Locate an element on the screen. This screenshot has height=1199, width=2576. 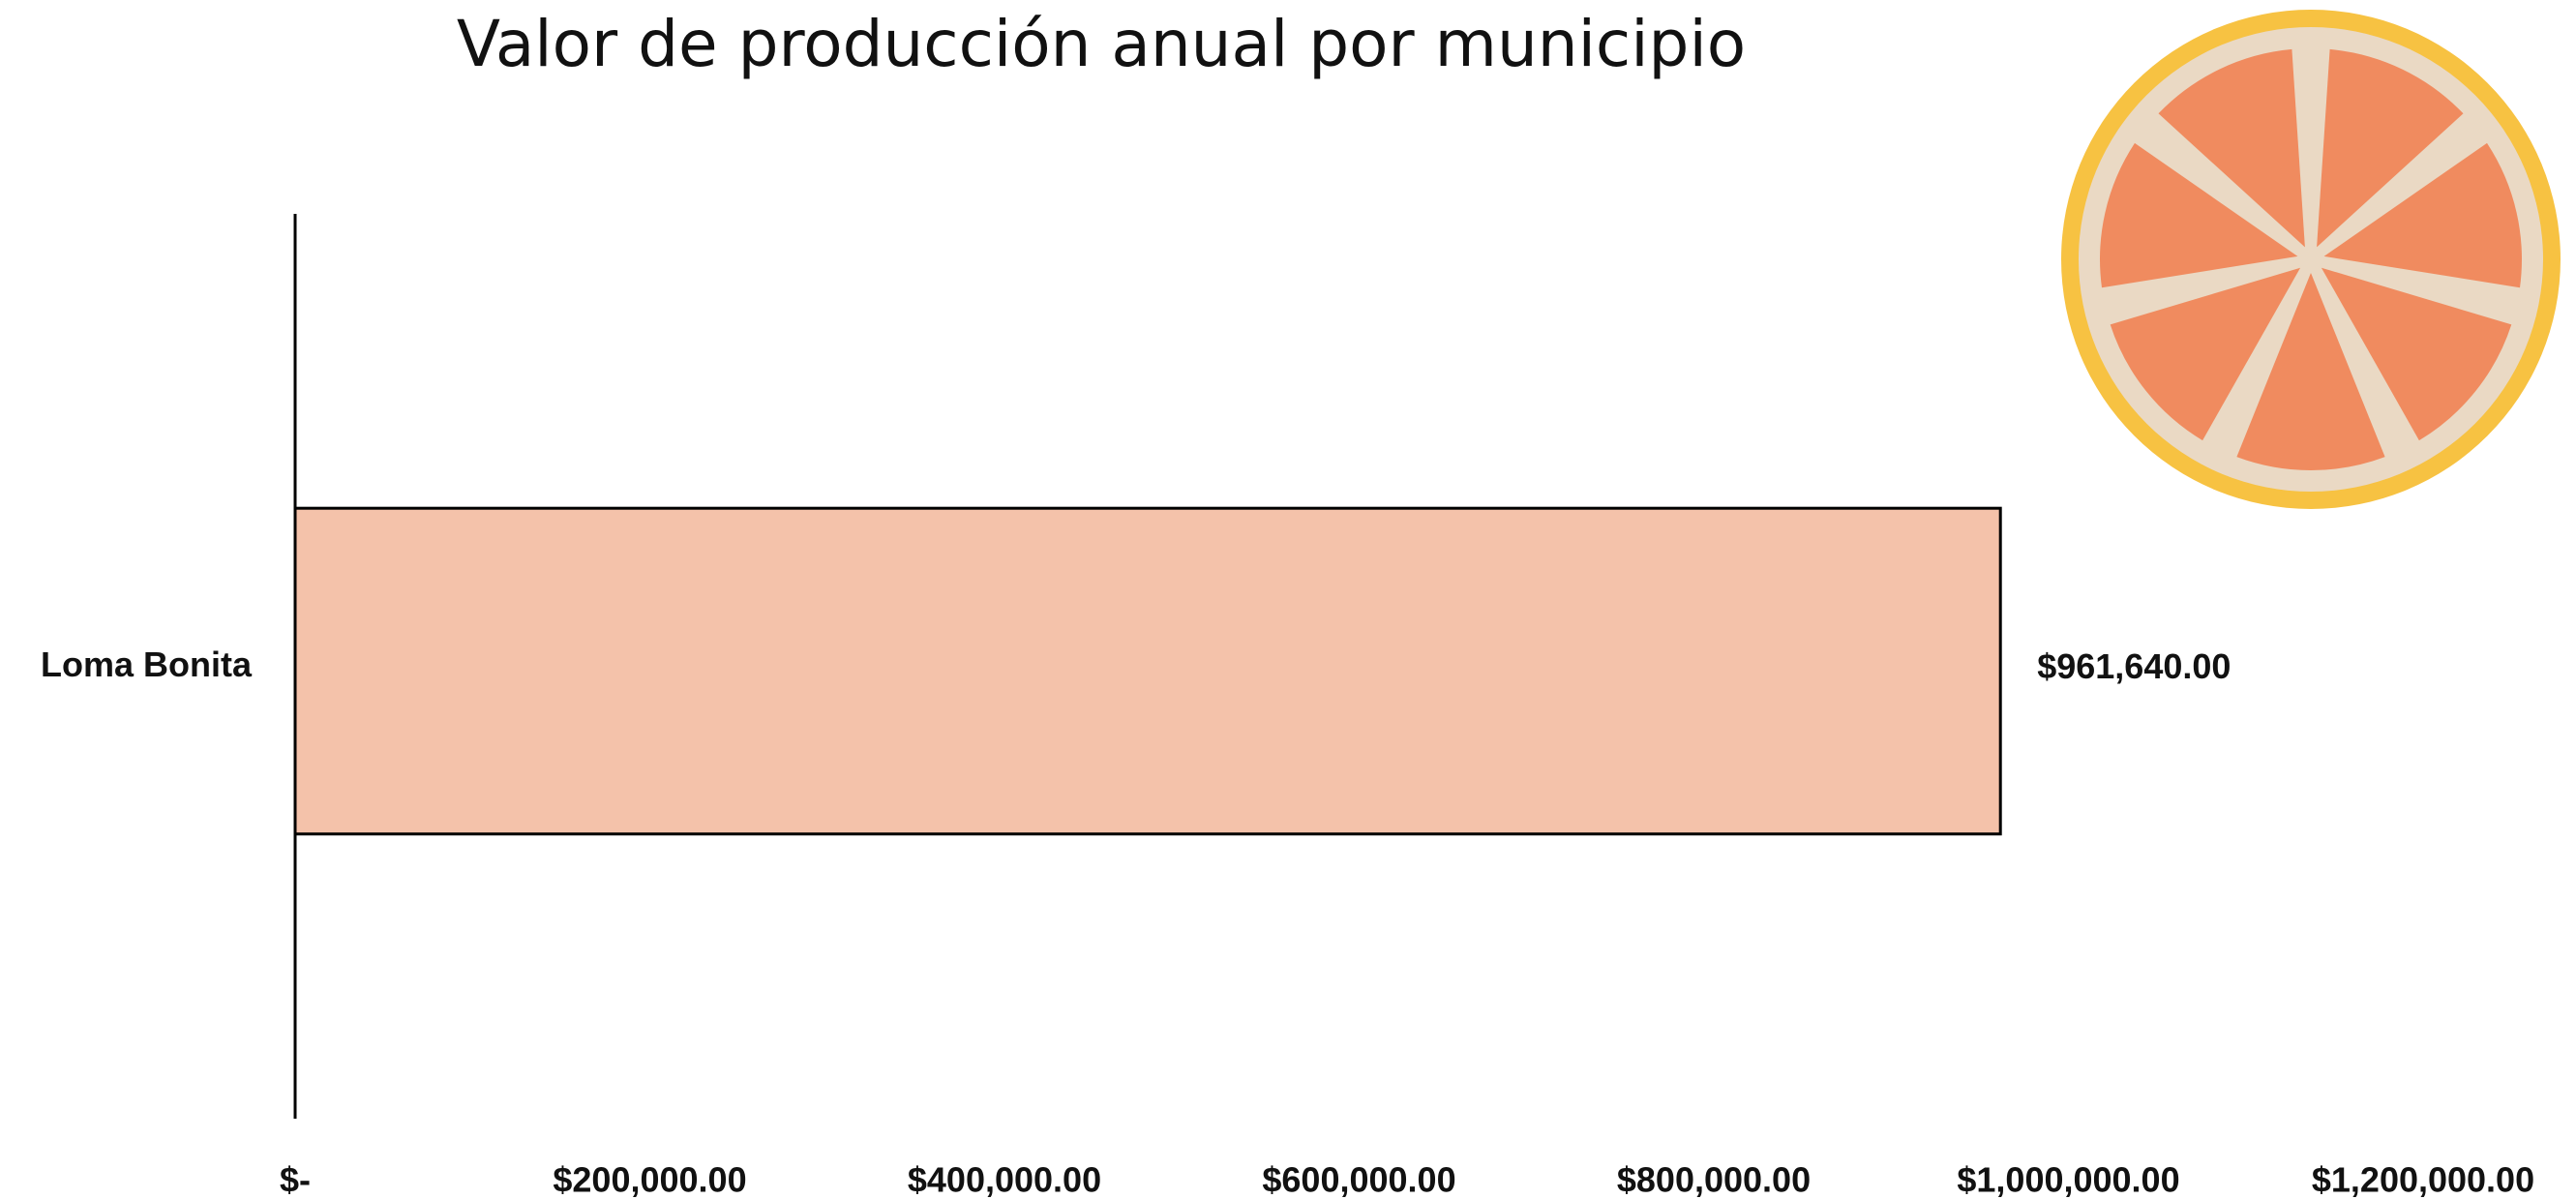
orange-decoration is located at coordinates (2311, 259).